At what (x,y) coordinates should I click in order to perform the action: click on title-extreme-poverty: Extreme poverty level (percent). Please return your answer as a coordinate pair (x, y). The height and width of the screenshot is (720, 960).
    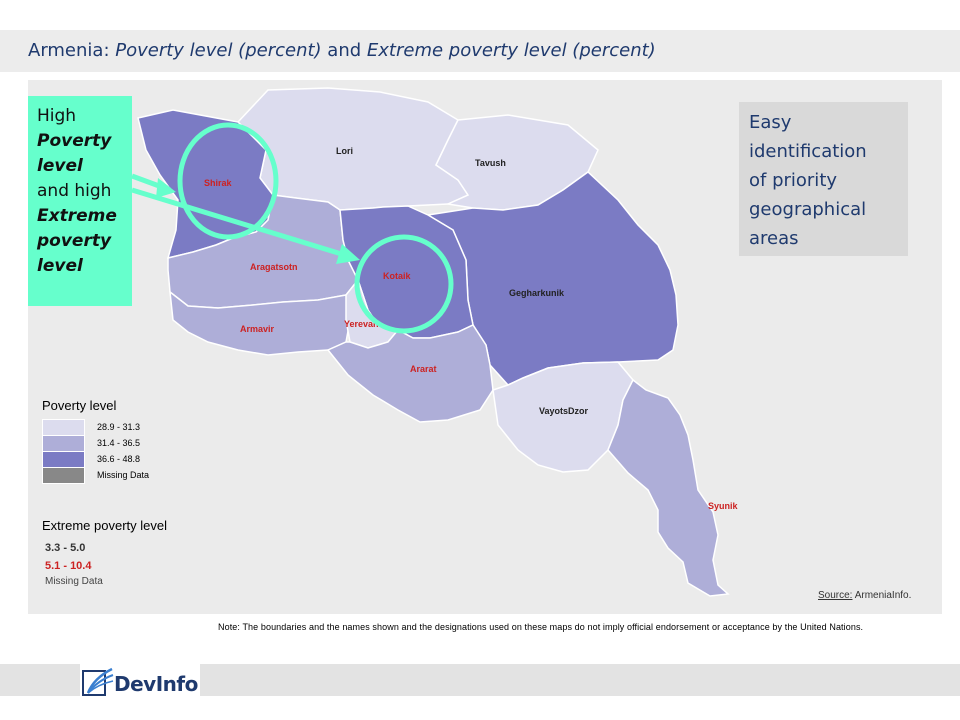
    Looking at the image, I should click on (511, 50).